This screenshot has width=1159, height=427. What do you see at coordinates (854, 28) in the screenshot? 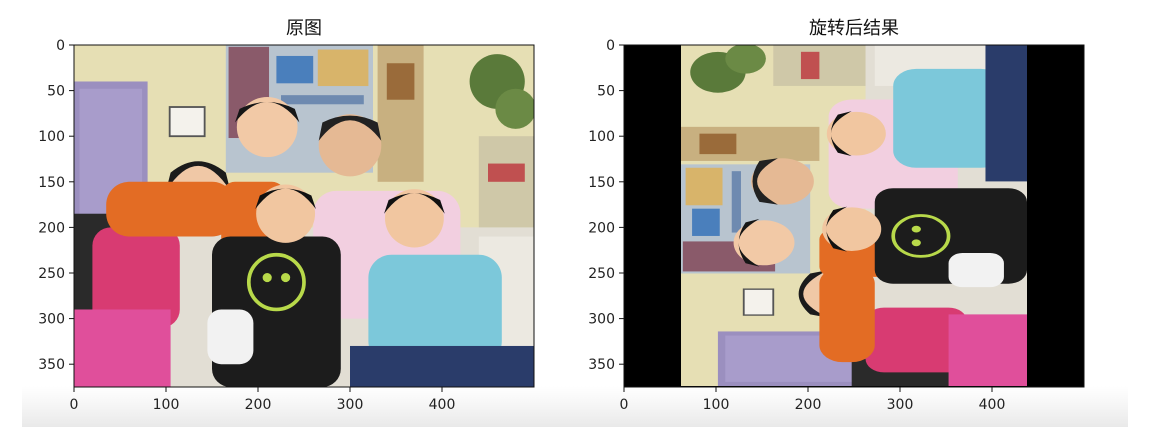
I see `subplot-title-rotated: 旋转后结果` at bounding box center [854, 28].